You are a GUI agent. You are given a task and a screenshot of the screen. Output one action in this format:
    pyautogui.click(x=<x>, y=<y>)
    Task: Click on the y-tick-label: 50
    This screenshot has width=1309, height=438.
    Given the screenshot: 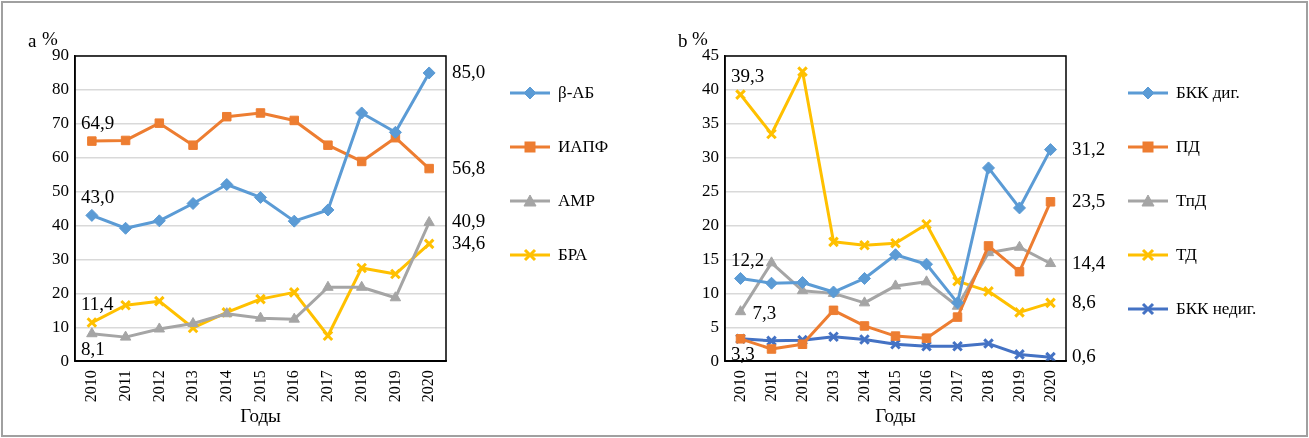 What is the action you would take?
    pyautogui.click(x=60, y=191)
    